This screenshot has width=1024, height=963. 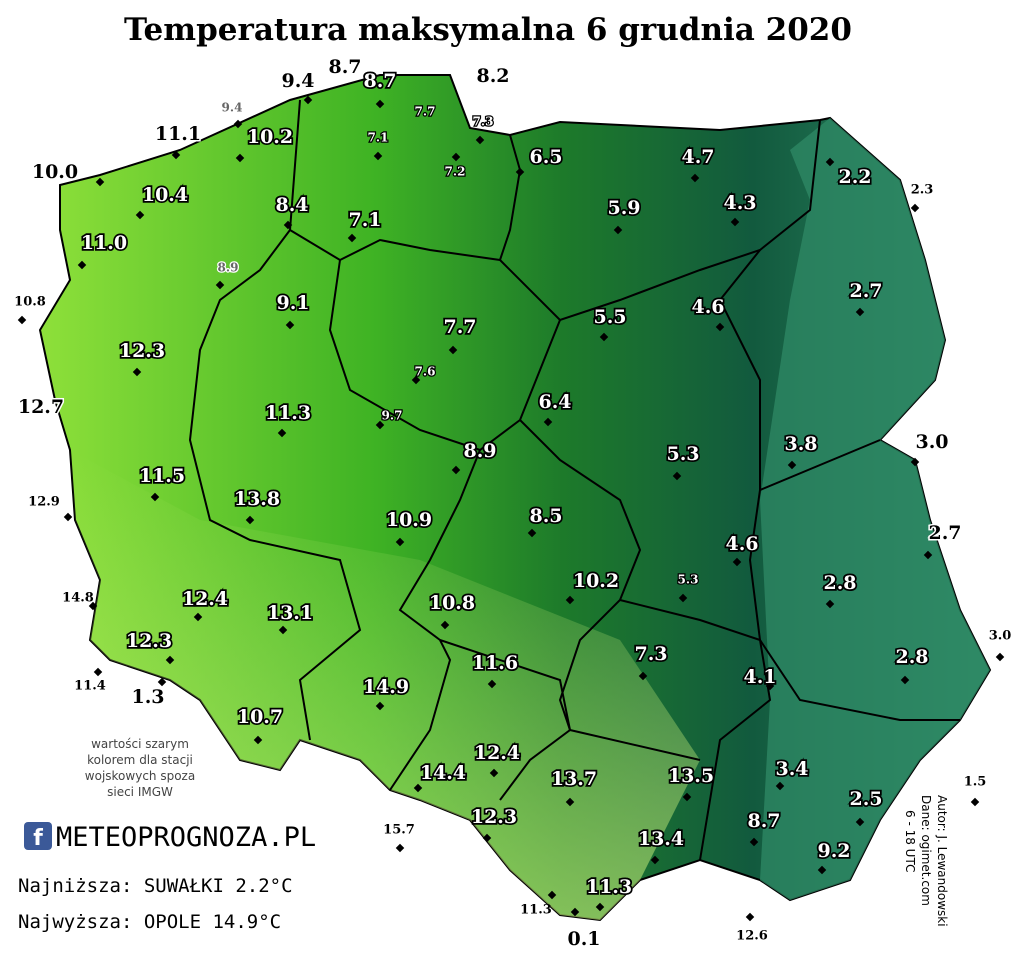 What do you see at coordinates (205, 599) in the screenshot?
I see `station-value: 12.4` at bounding box center [205, 599].